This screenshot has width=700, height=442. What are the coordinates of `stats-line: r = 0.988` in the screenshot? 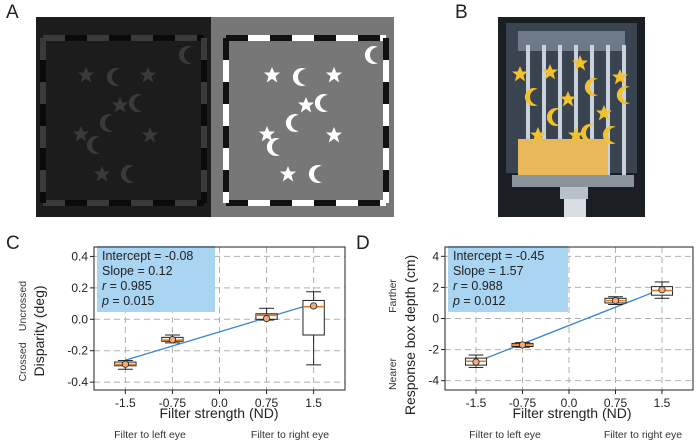 It's located at (478, 286).